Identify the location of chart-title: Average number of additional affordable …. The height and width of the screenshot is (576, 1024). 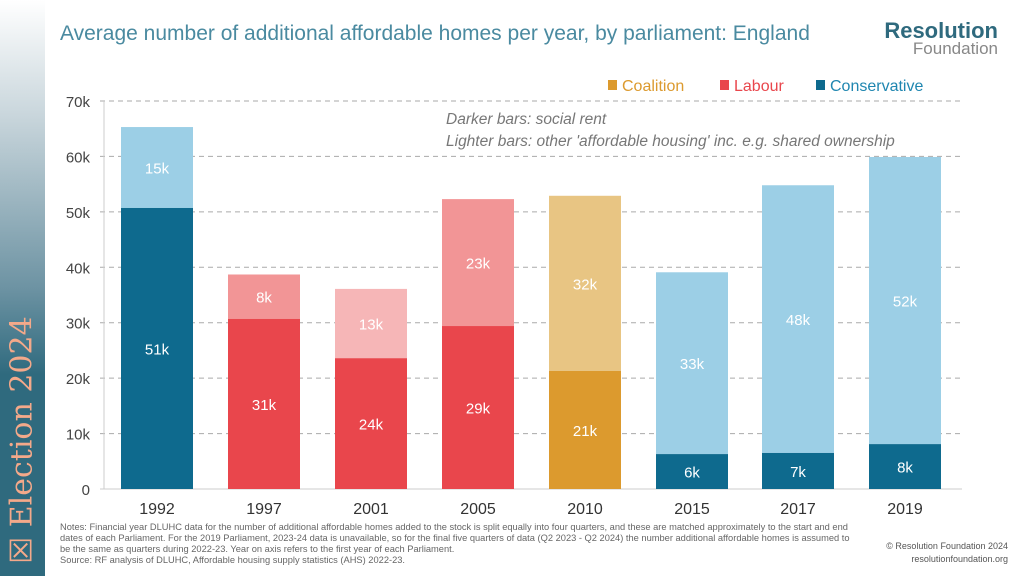
(435, 33).